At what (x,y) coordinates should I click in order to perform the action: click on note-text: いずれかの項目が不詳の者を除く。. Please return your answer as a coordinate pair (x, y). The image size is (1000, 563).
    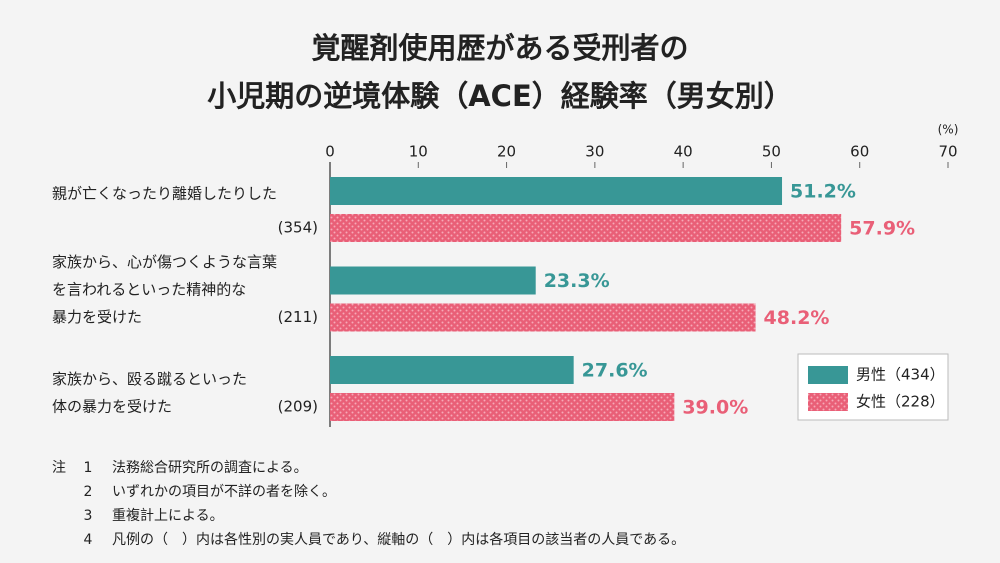
    Looking at the image, I should click on (224, 492).